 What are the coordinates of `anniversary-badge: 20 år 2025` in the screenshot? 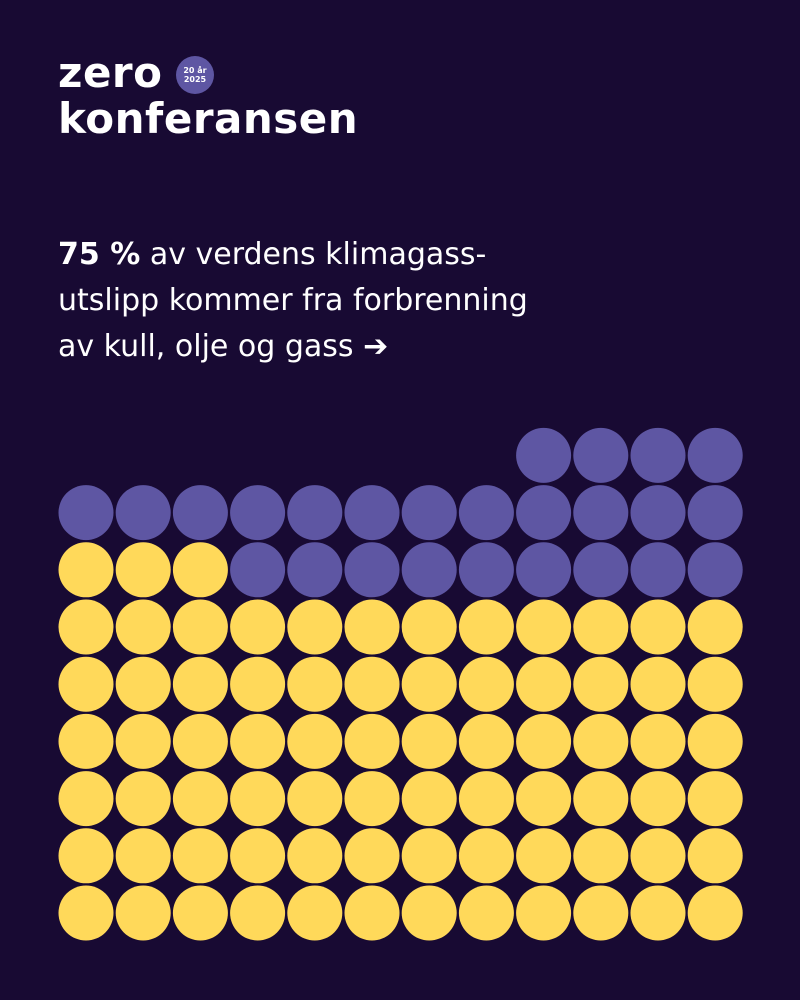 It's located at (195, 75).